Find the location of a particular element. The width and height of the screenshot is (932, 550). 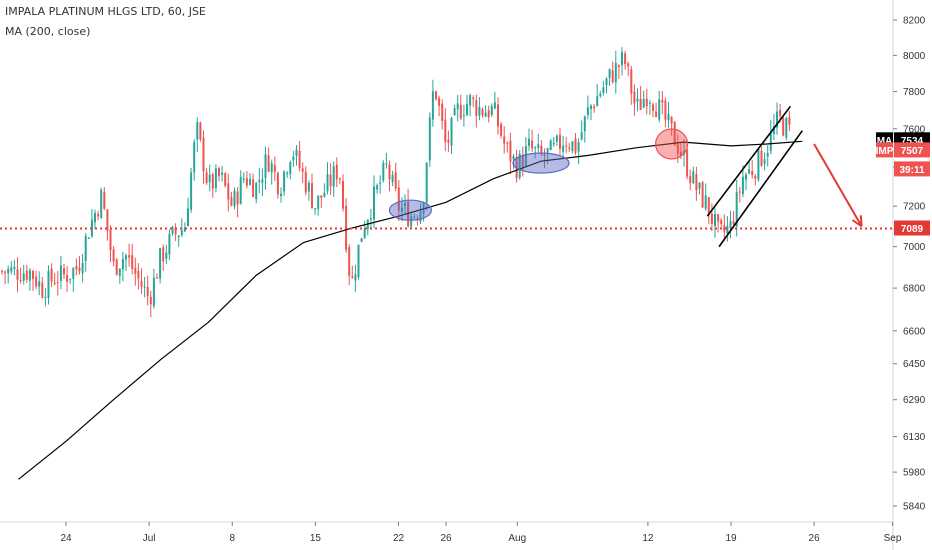

time-tick-label: 15 is located at coordinates (316, 538).